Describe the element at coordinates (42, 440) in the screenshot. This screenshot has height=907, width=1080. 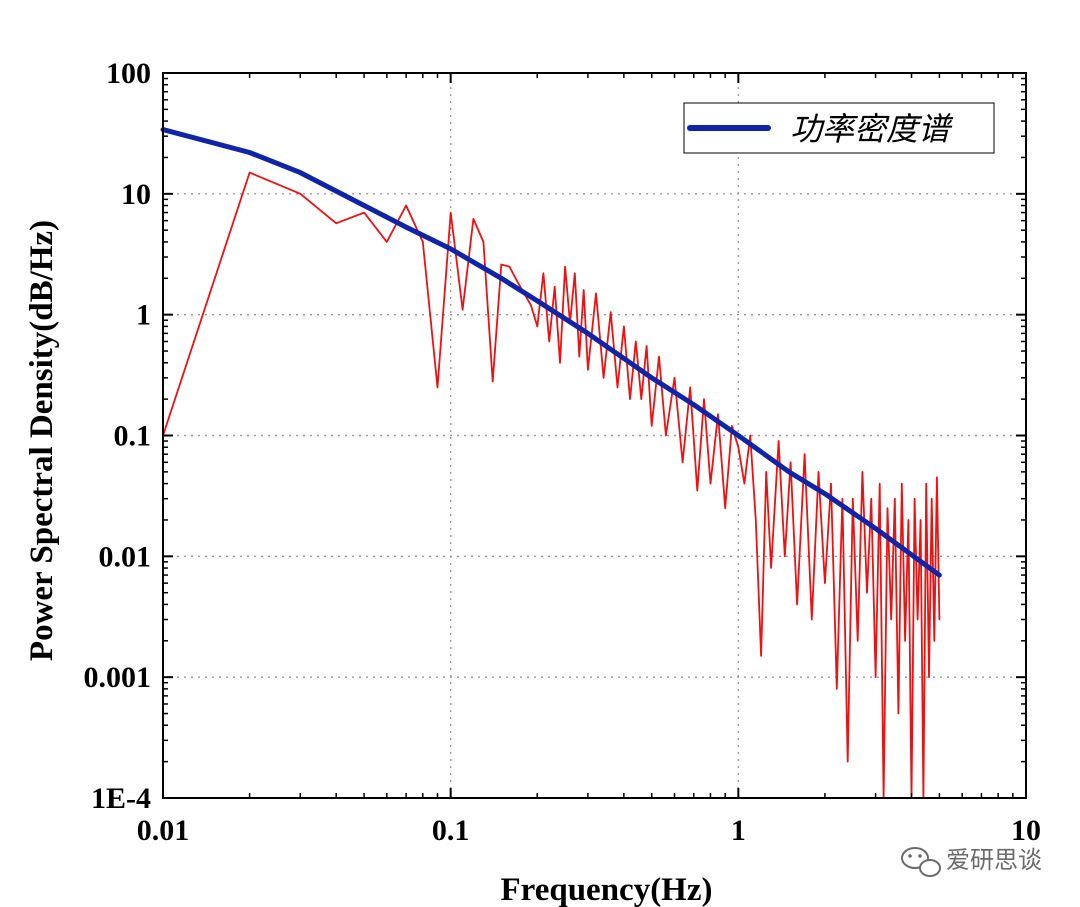
I see `y-axis-label: Power Spectral Density(dB/Hz)` at that location.